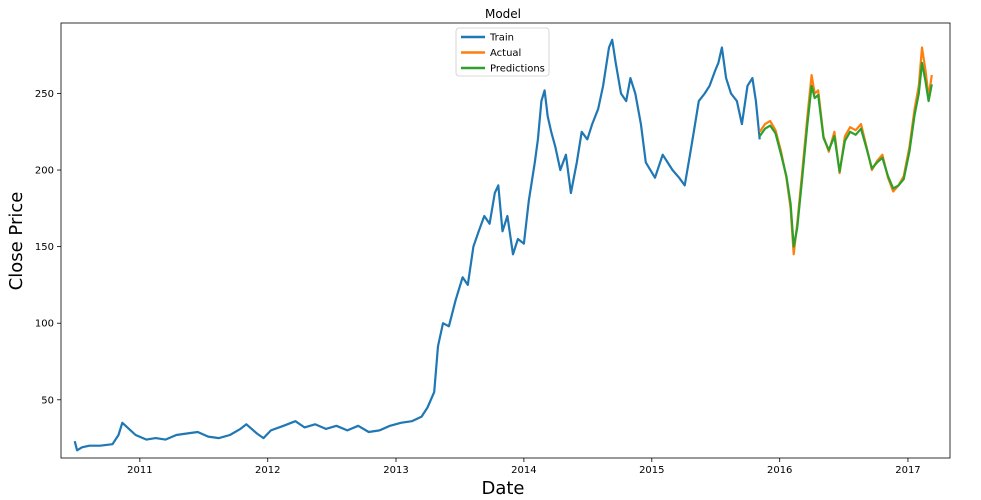  I want to click on y-tick-label: 200, so click(44, 171).